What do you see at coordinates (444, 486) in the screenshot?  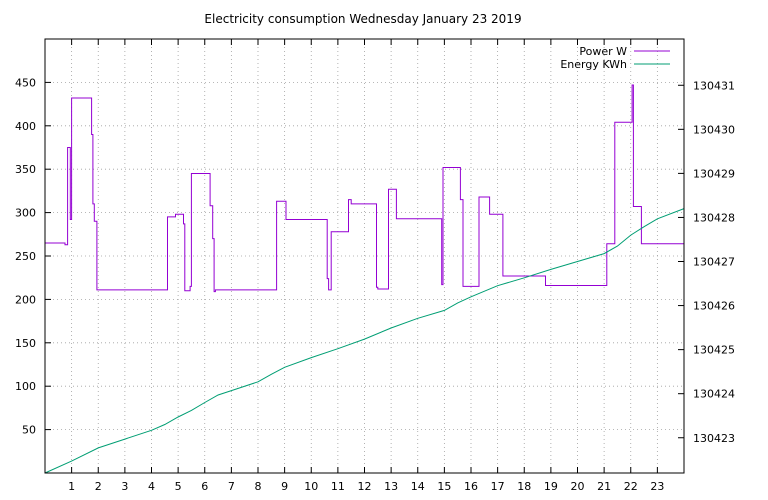 I see `x-tick-label-15: 15` at bounding box center [444, 486].